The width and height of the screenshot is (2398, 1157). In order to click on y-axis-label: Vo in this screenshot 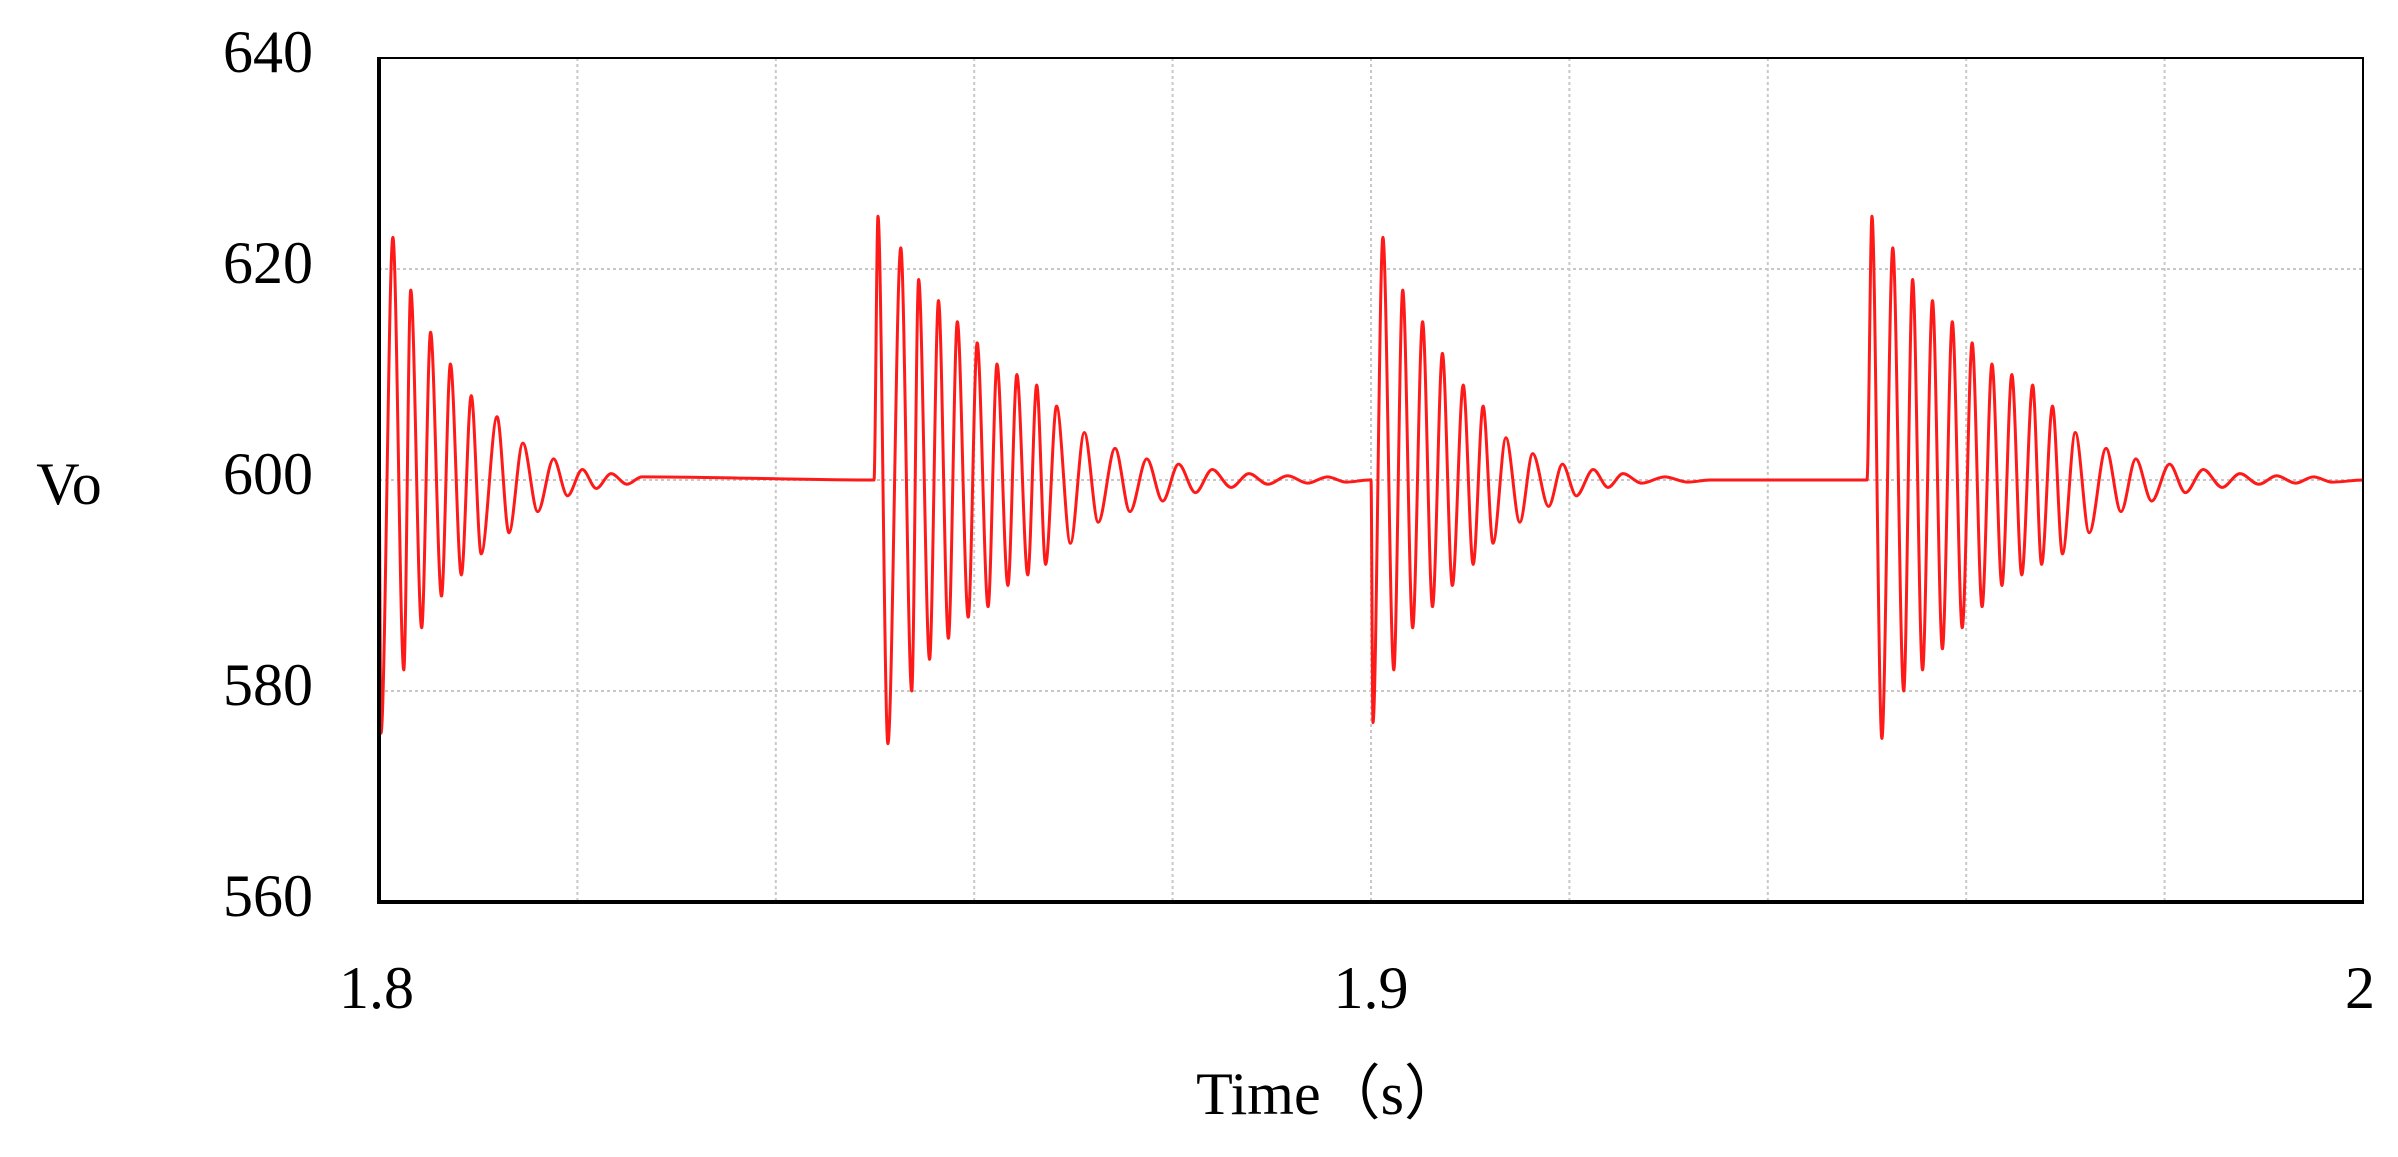, I will do `click(69, 484)`.